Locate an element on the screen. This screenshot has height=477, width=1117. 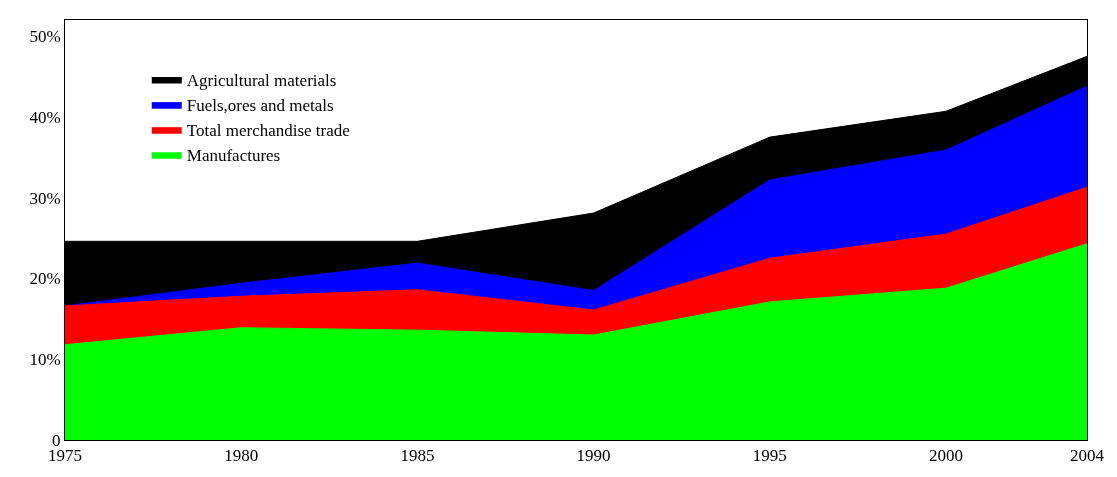
x-tick-label: 1980 is located at coordinates (241, 456).